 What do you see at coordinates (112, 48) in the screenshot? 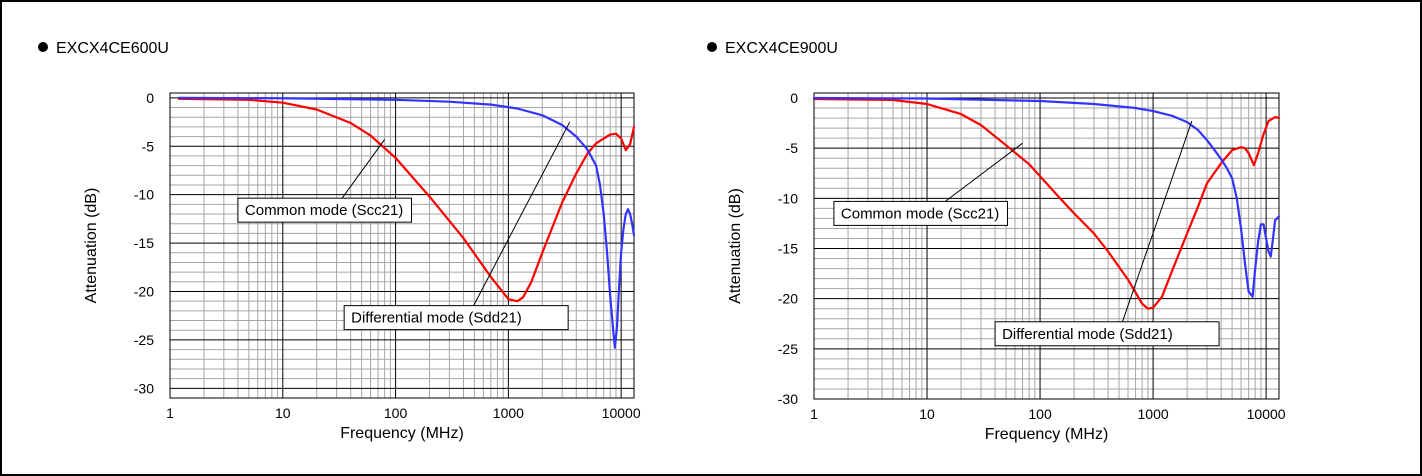
I see `chart-title-text: EXCX4CE600U` at bounding box center [112, 48].